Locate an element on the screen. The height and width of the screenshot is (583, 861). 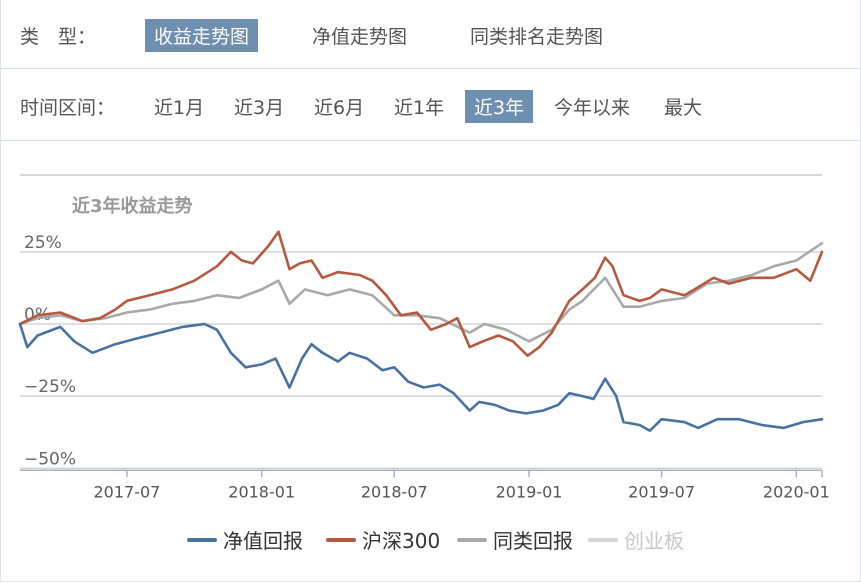
legend-item-hs300: 沪深300 is located at coordinates (383, 539).